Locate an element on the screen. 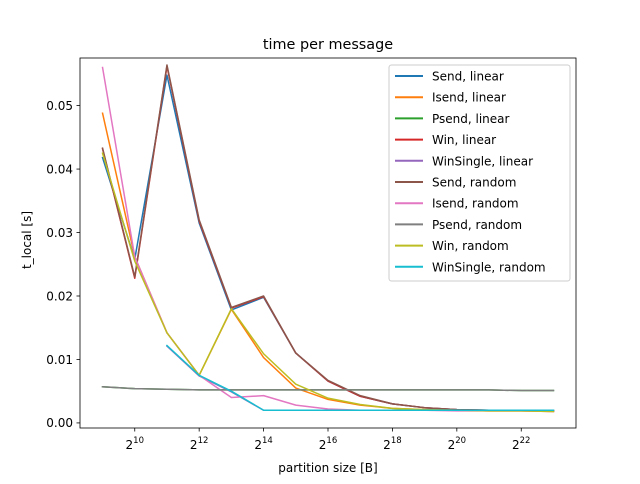 This screenshot has height=484, width=640. x-tick-label: 220 is located at coordinates (457, 444).